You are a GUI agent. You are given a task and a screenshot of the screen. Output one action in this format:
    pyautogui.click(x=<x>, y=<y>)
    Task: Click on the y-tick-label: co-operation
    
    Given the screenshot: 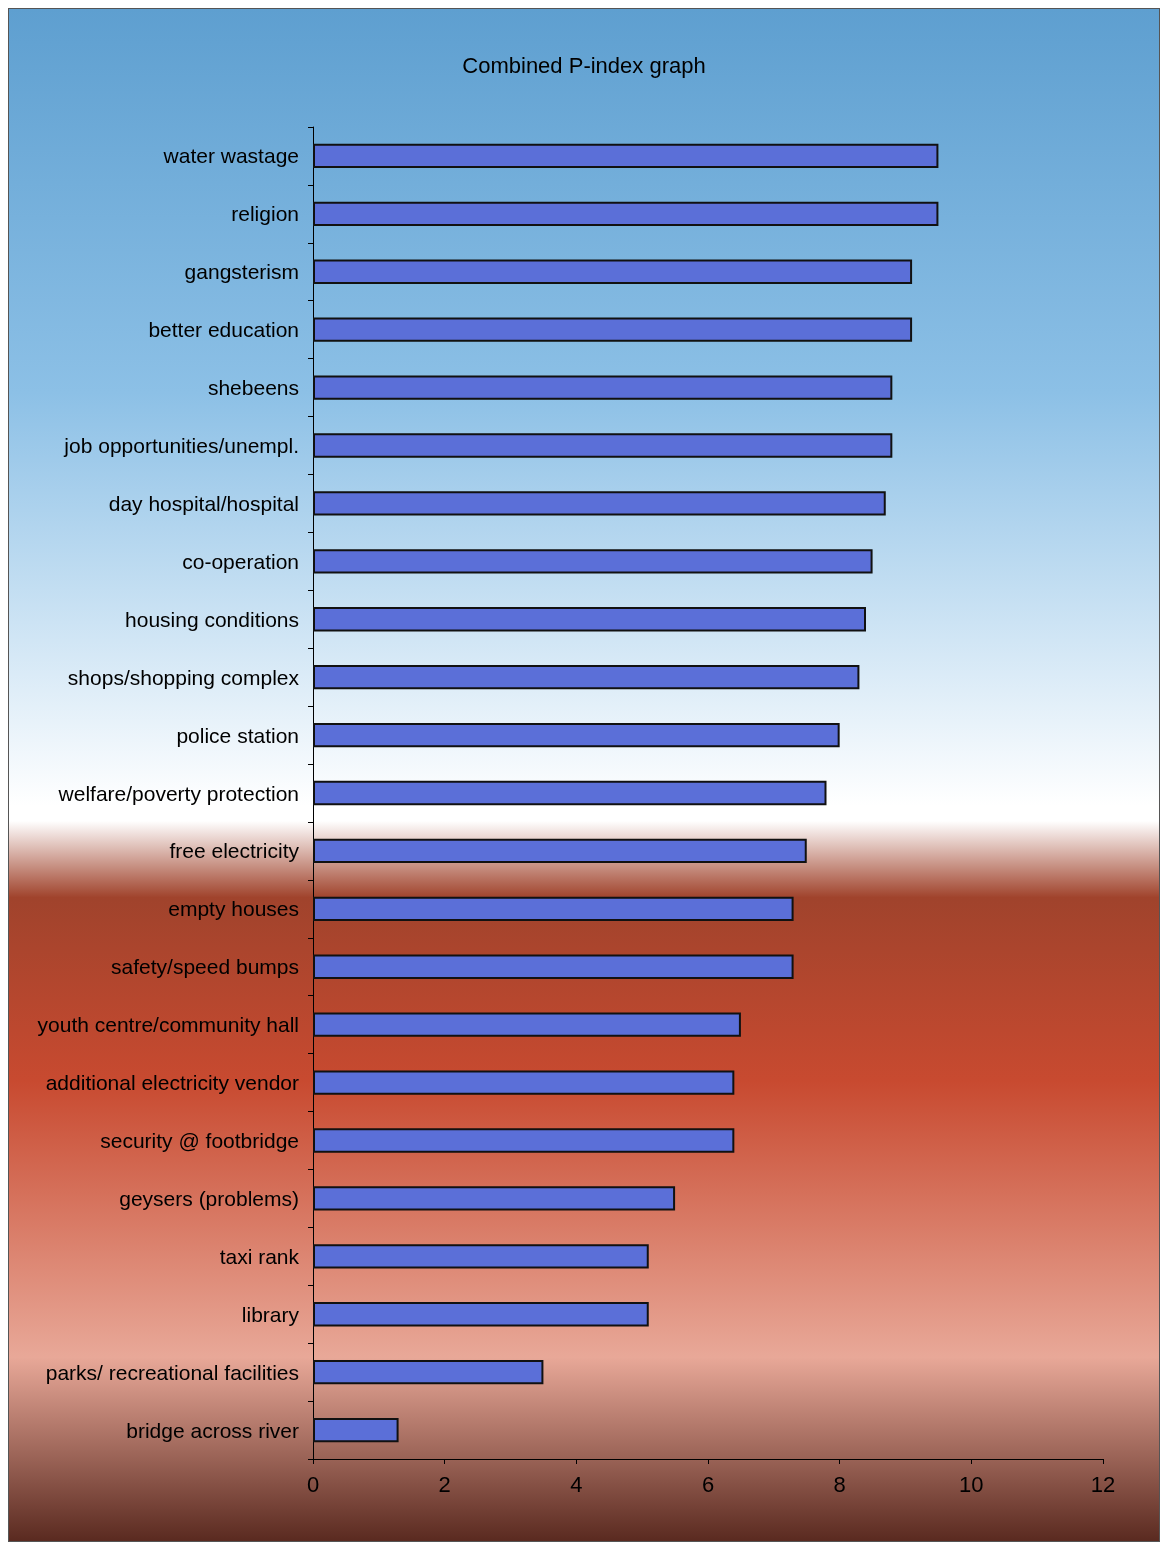 What is the action you would take?
    pyautogui.click(x=240, y=561)
    